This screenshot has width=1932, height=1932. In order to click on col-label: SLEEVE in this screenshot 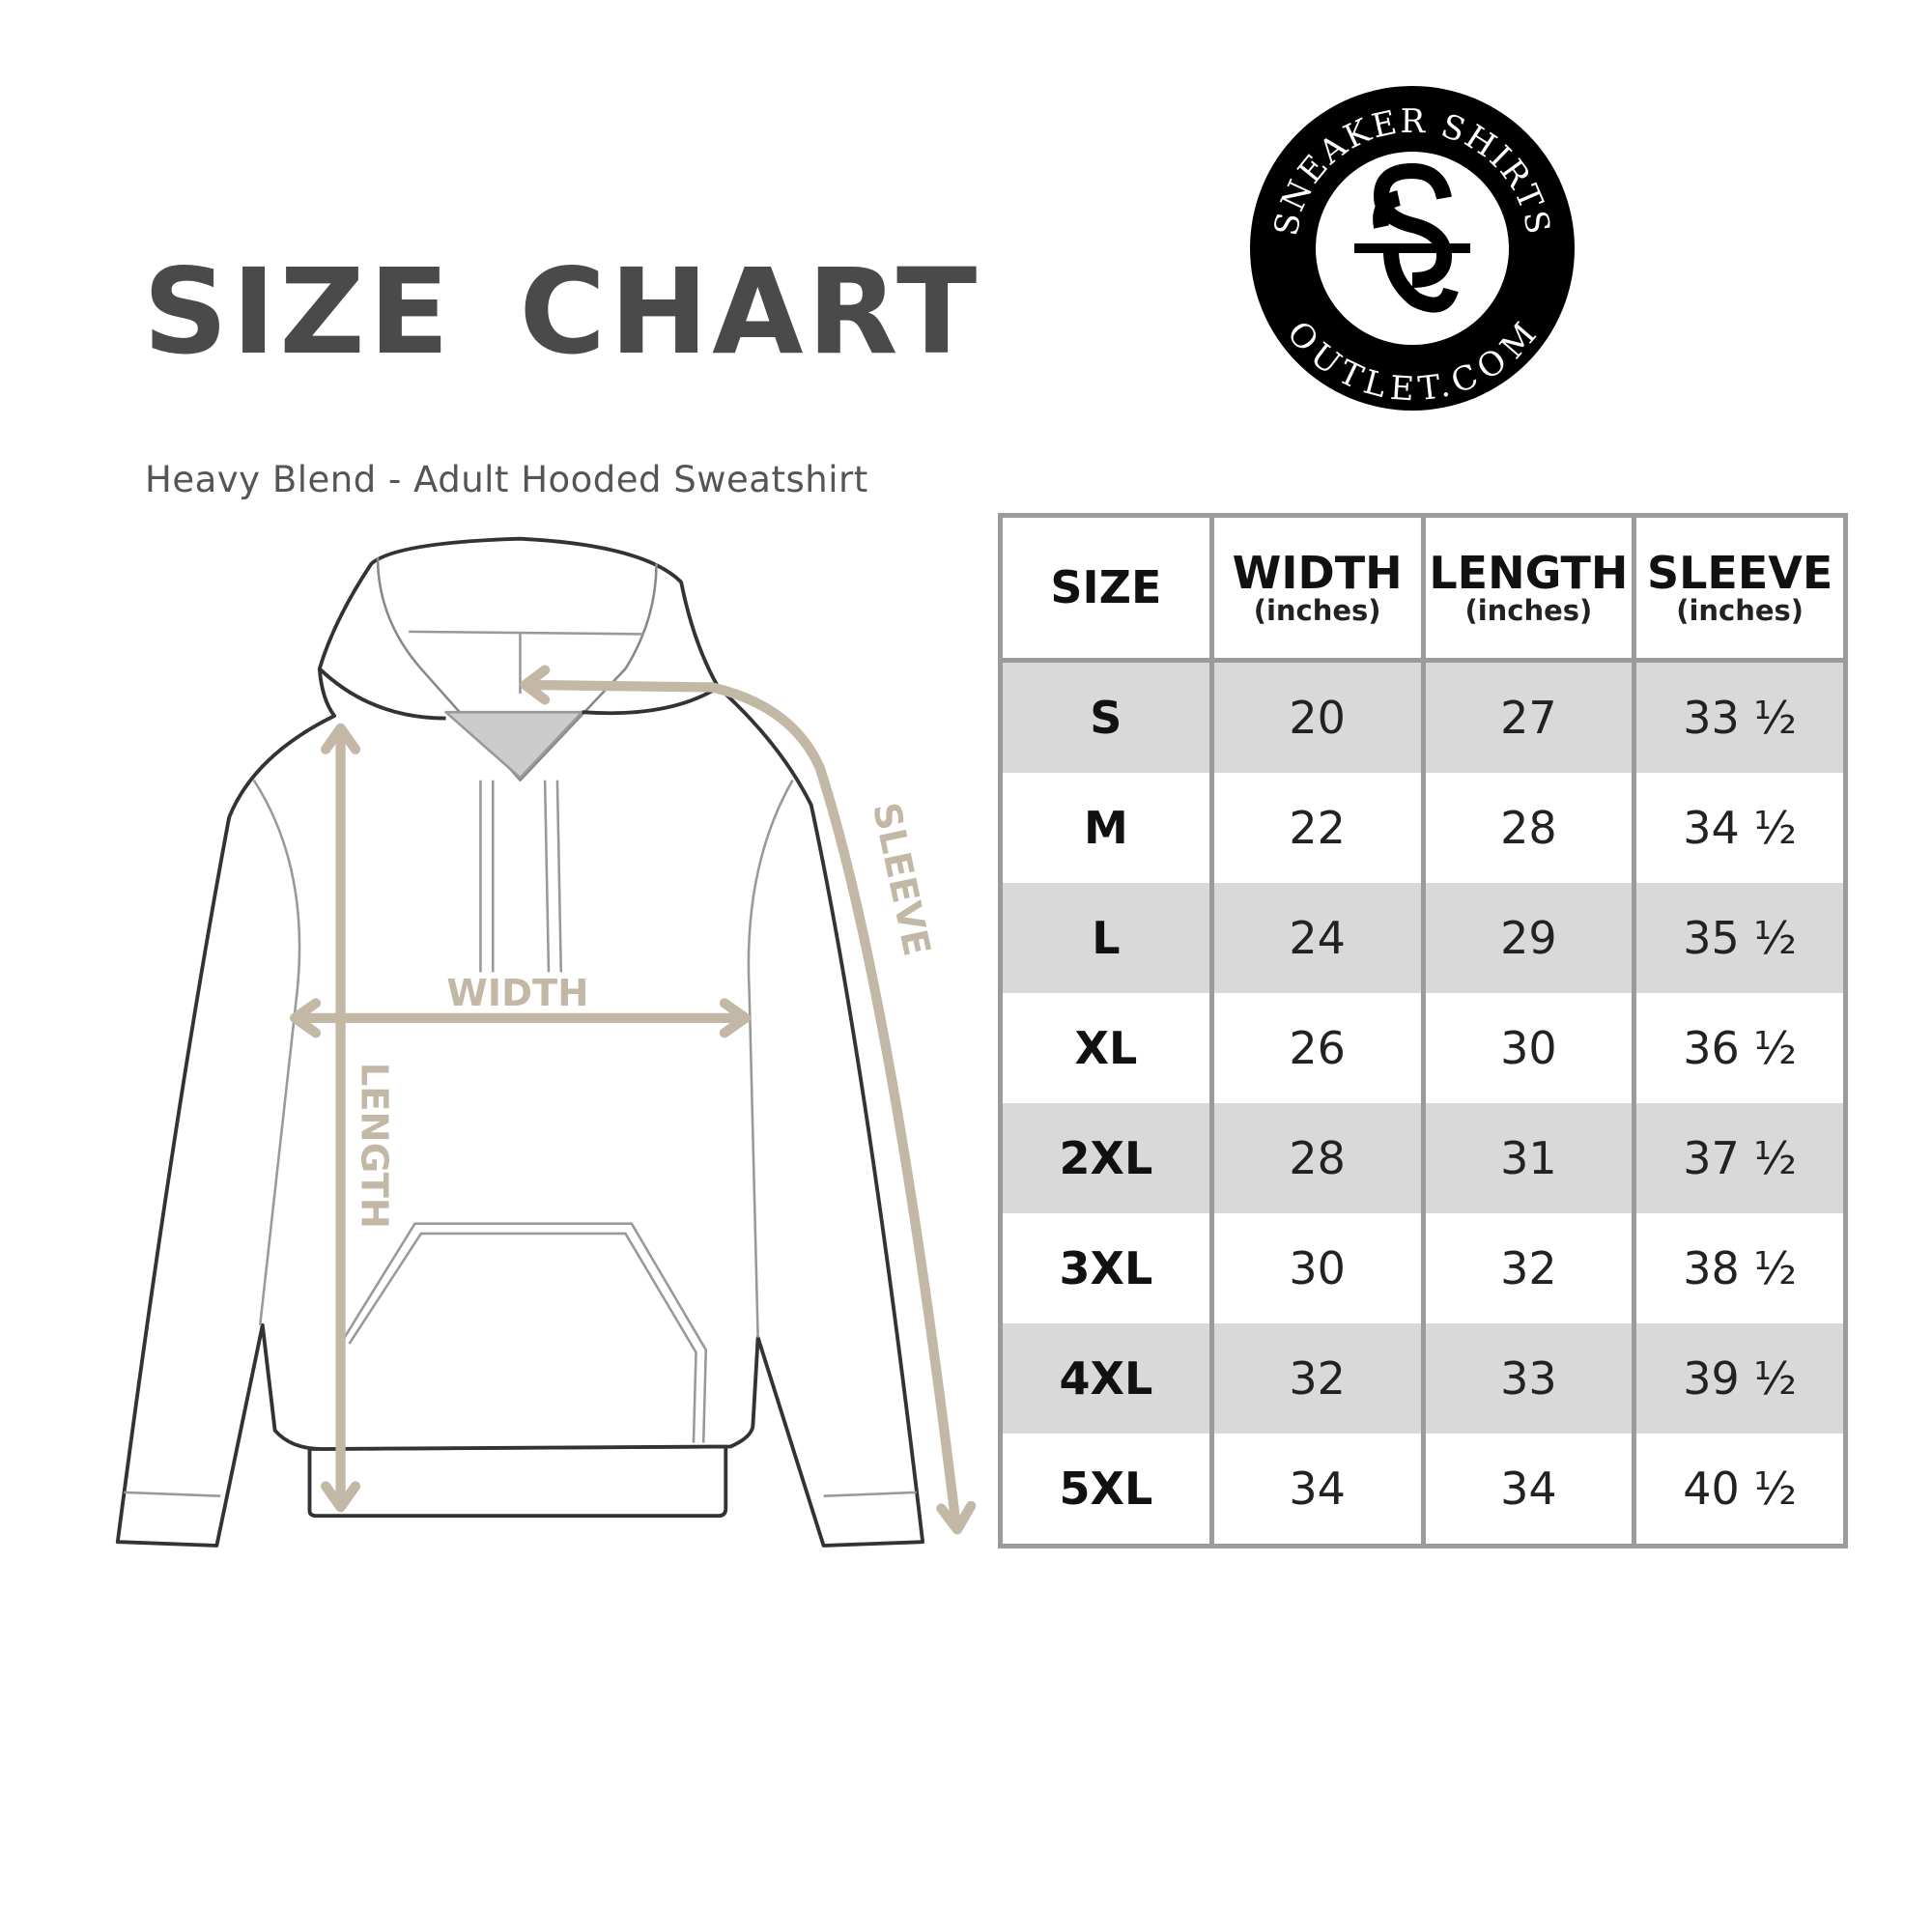, I will do `click(1739, 573)`.